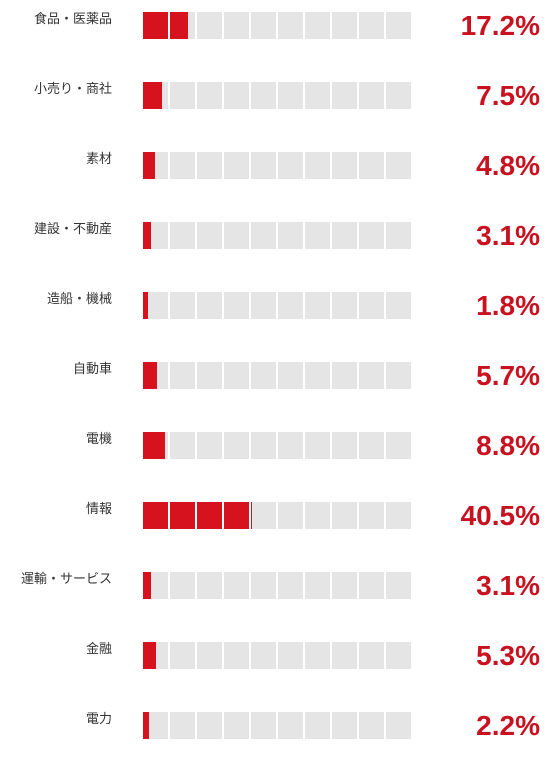  What do you see at coordinates (508, 95) in the screenshot?
I see `value-label: 7.5%` at bounding box center [508, 95].